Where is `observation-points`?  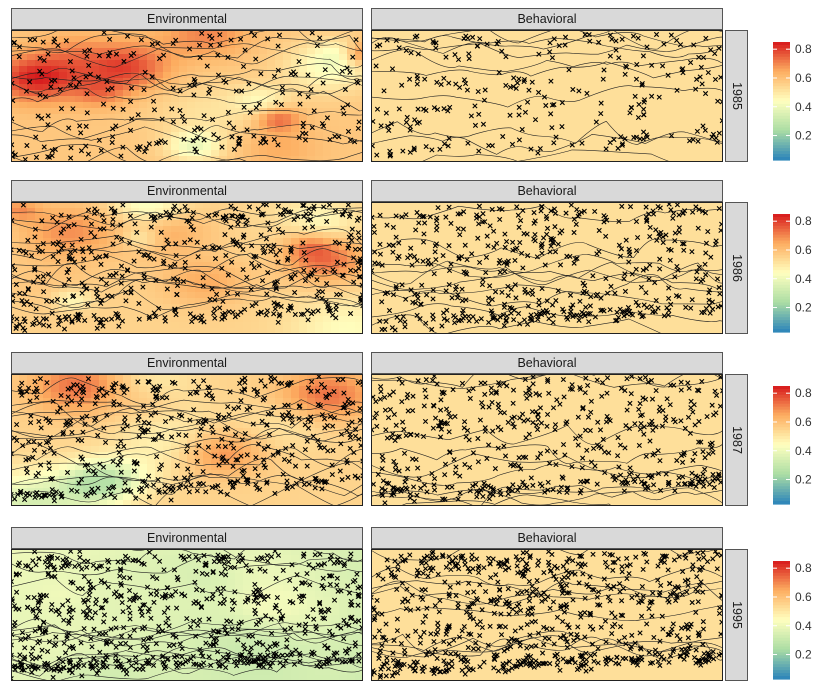 observation-points is located at coordinates (547, 267).